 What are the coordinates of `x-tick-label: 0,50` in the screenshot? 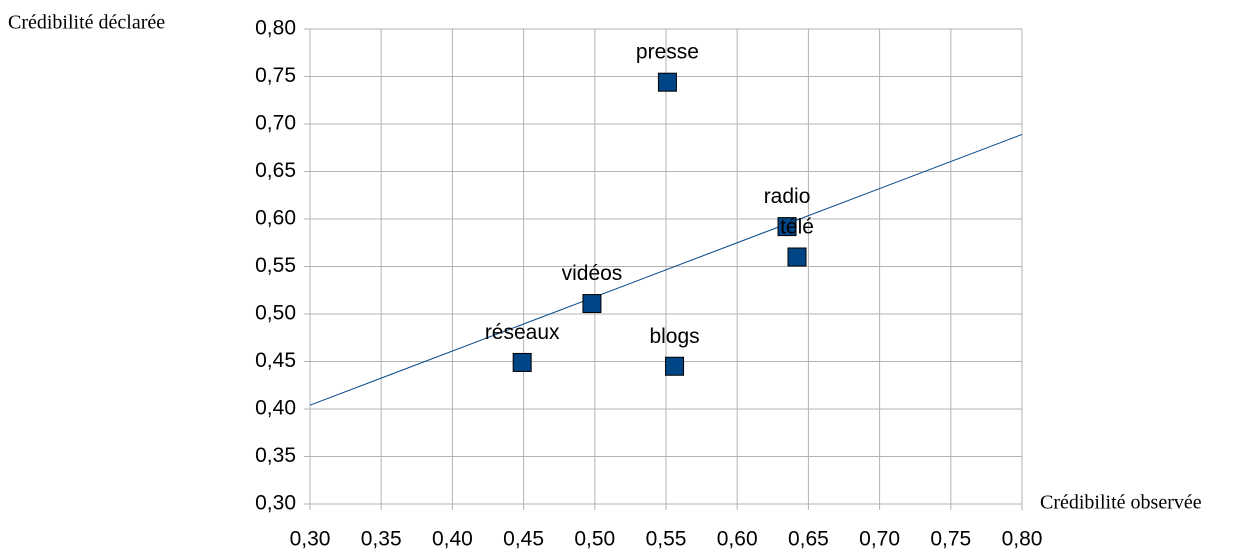 It's located at (594, 539).